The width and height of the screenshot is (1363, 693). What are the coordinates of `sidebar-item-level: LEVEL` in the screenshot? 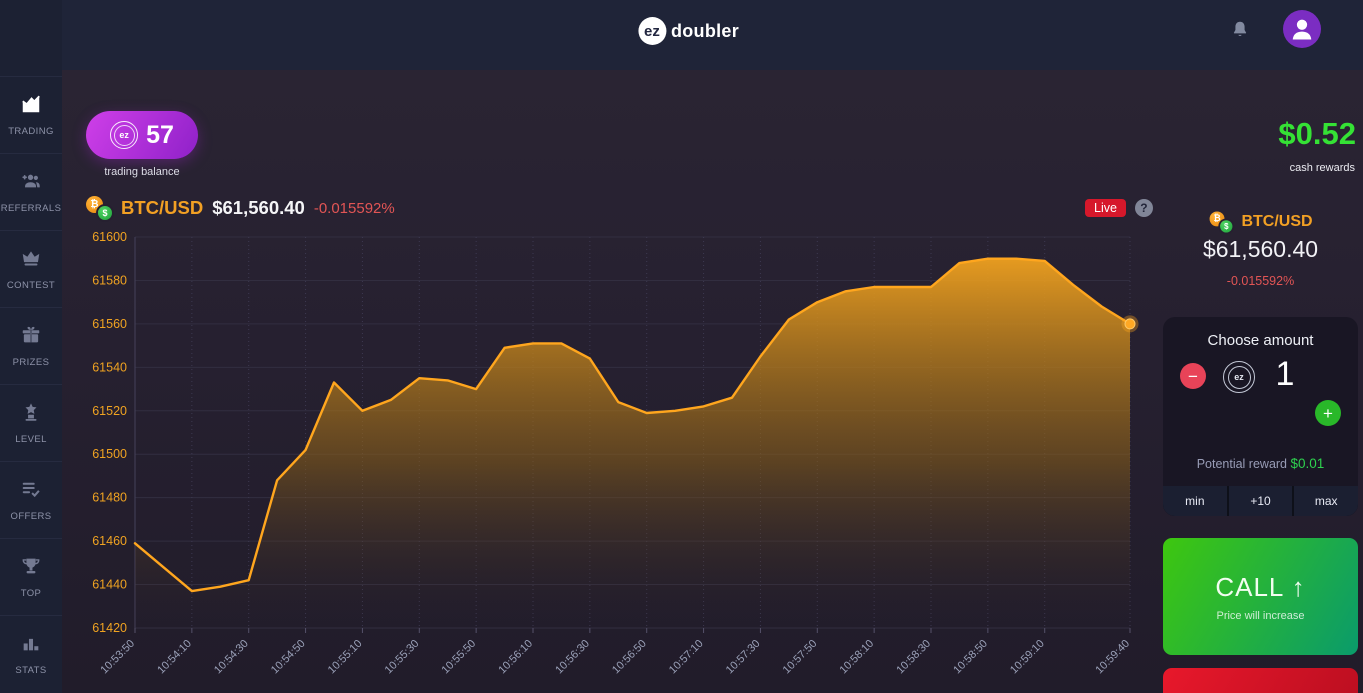 It's located at (31, 422).